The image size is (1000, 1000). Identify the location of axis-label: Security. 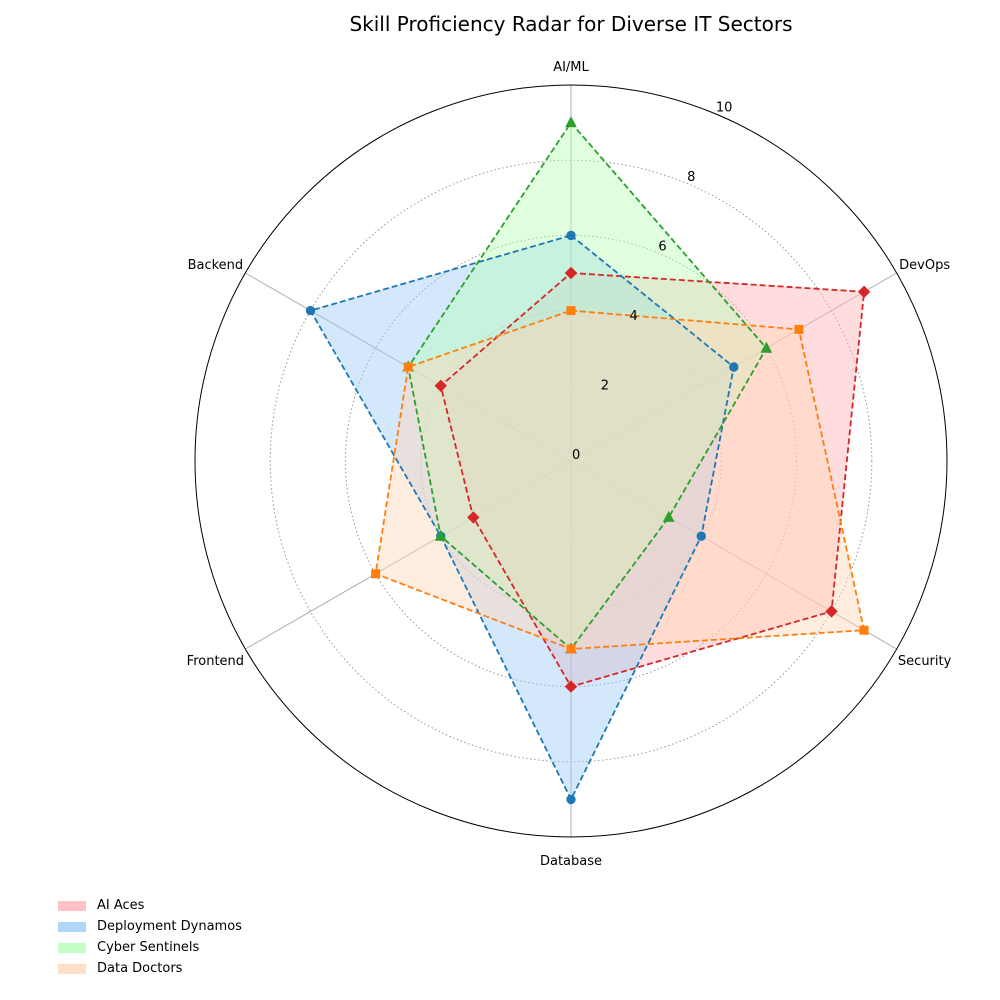
(925, 661).